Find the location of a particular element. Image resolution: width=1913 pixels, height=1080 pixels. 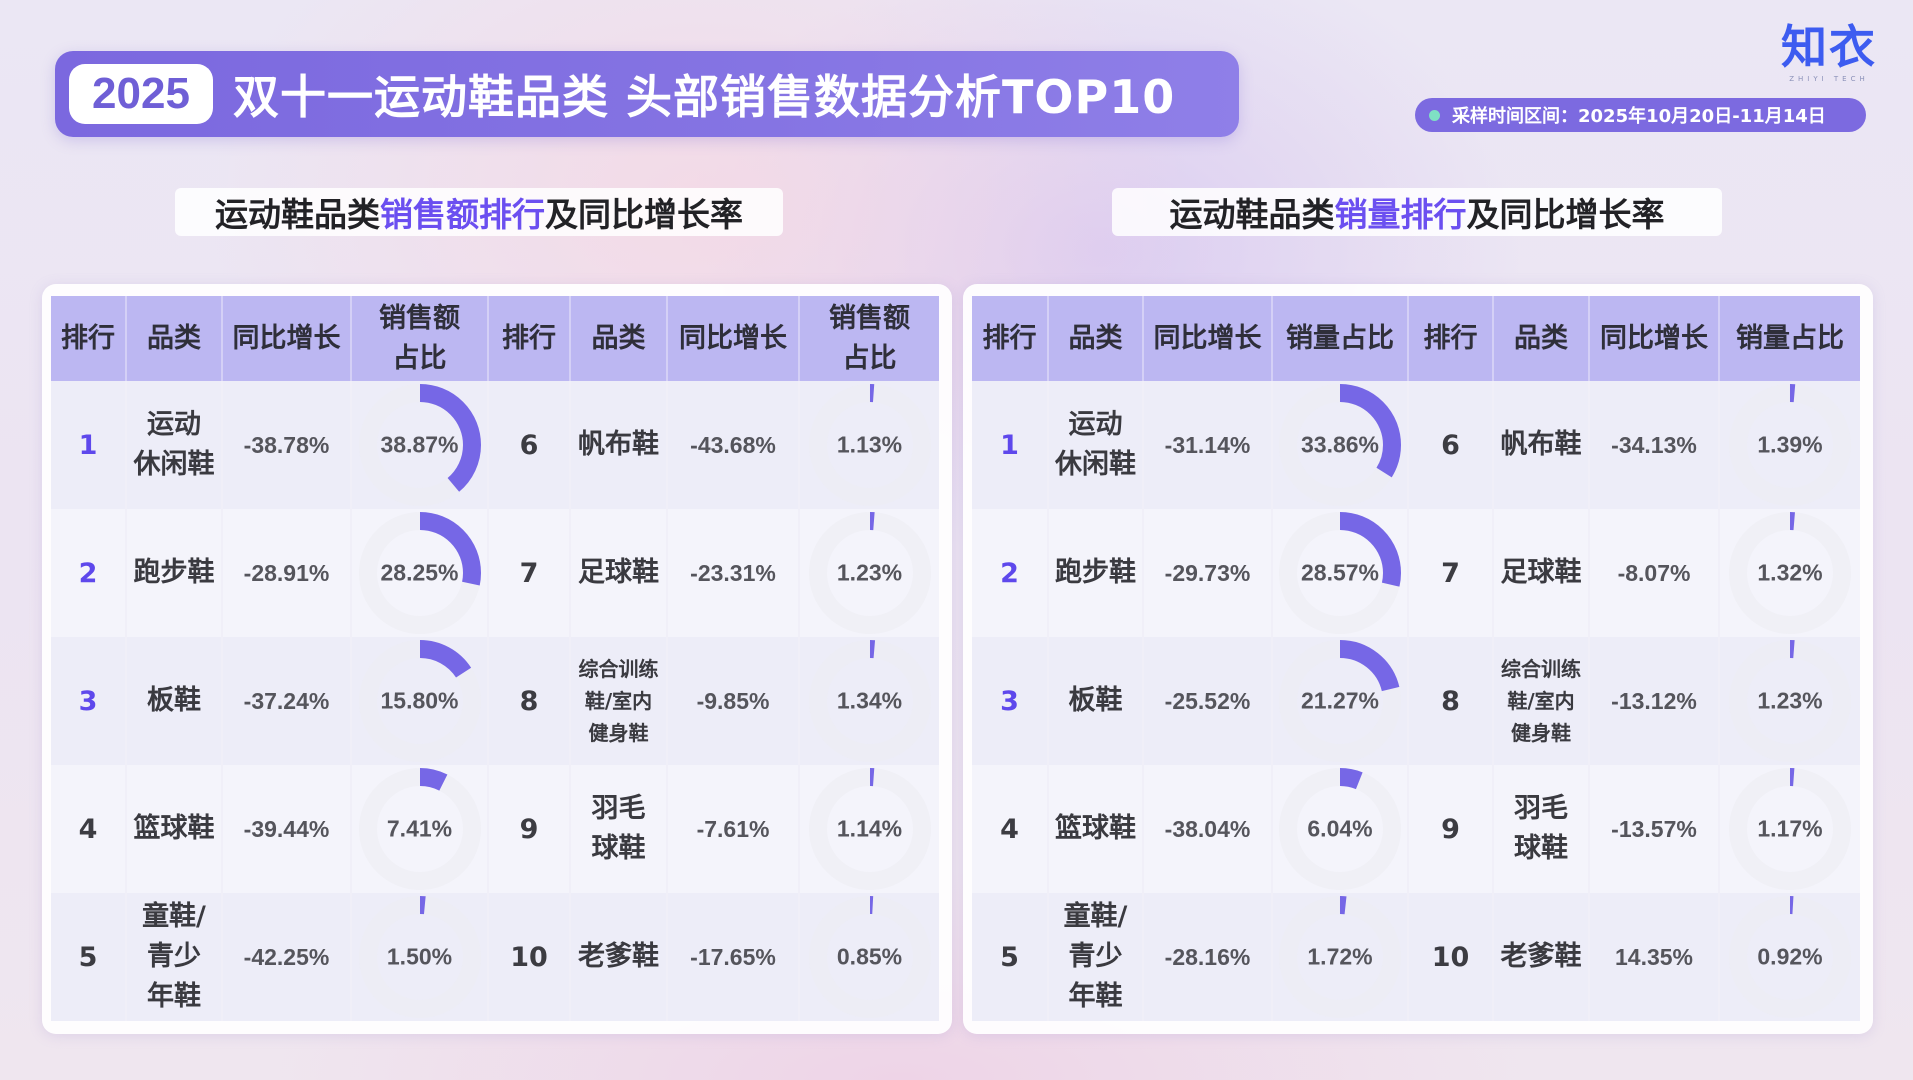

col-share-line1: 销售额 is located at coordinates (869, 318).